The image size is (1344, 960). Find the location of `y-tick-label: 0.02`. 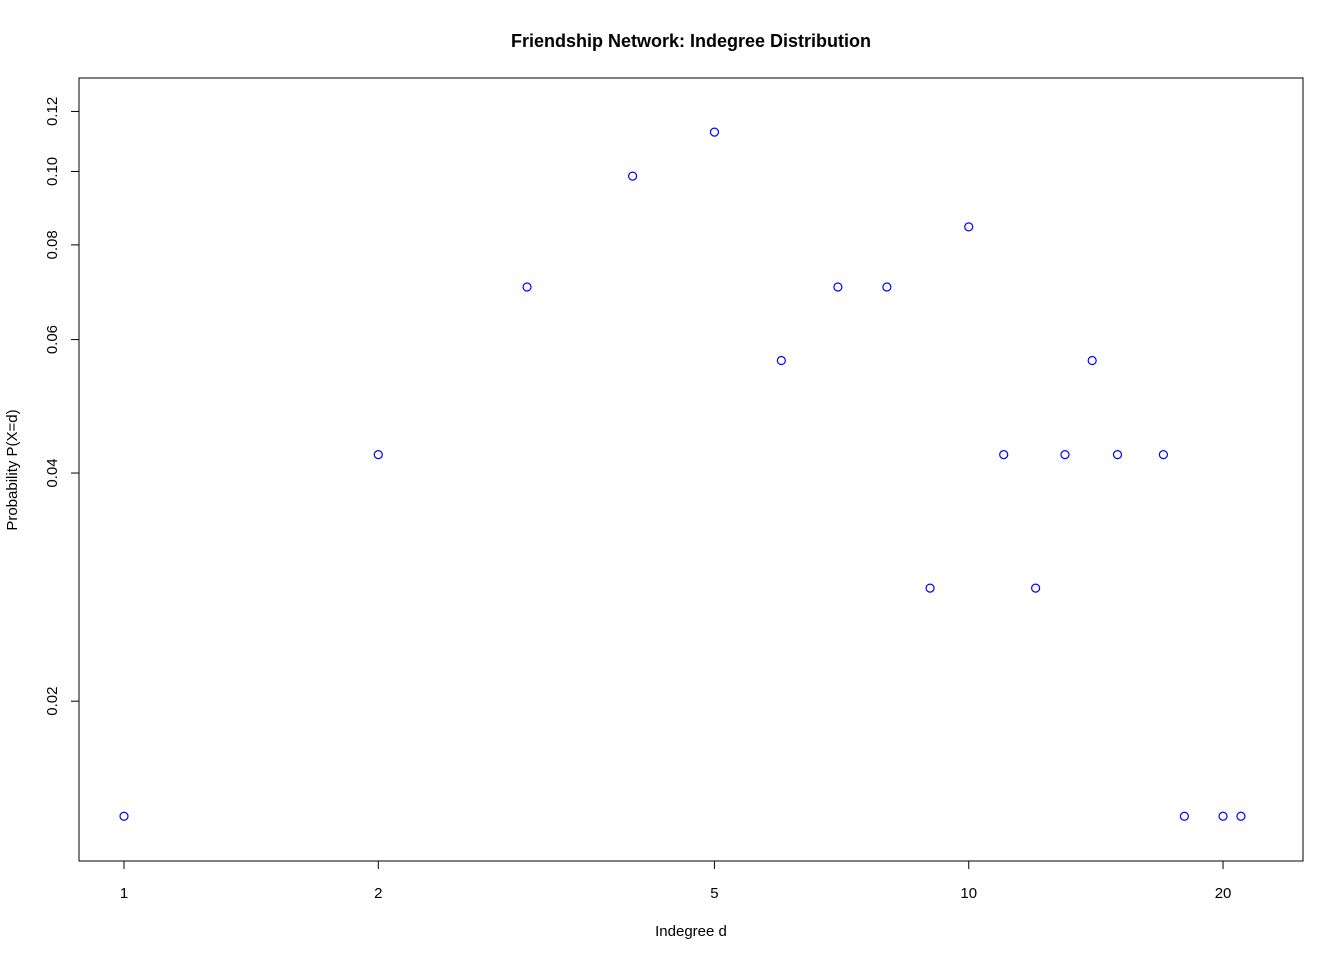

y-tick-label: 0.02 is located at coordinates (52, 701).